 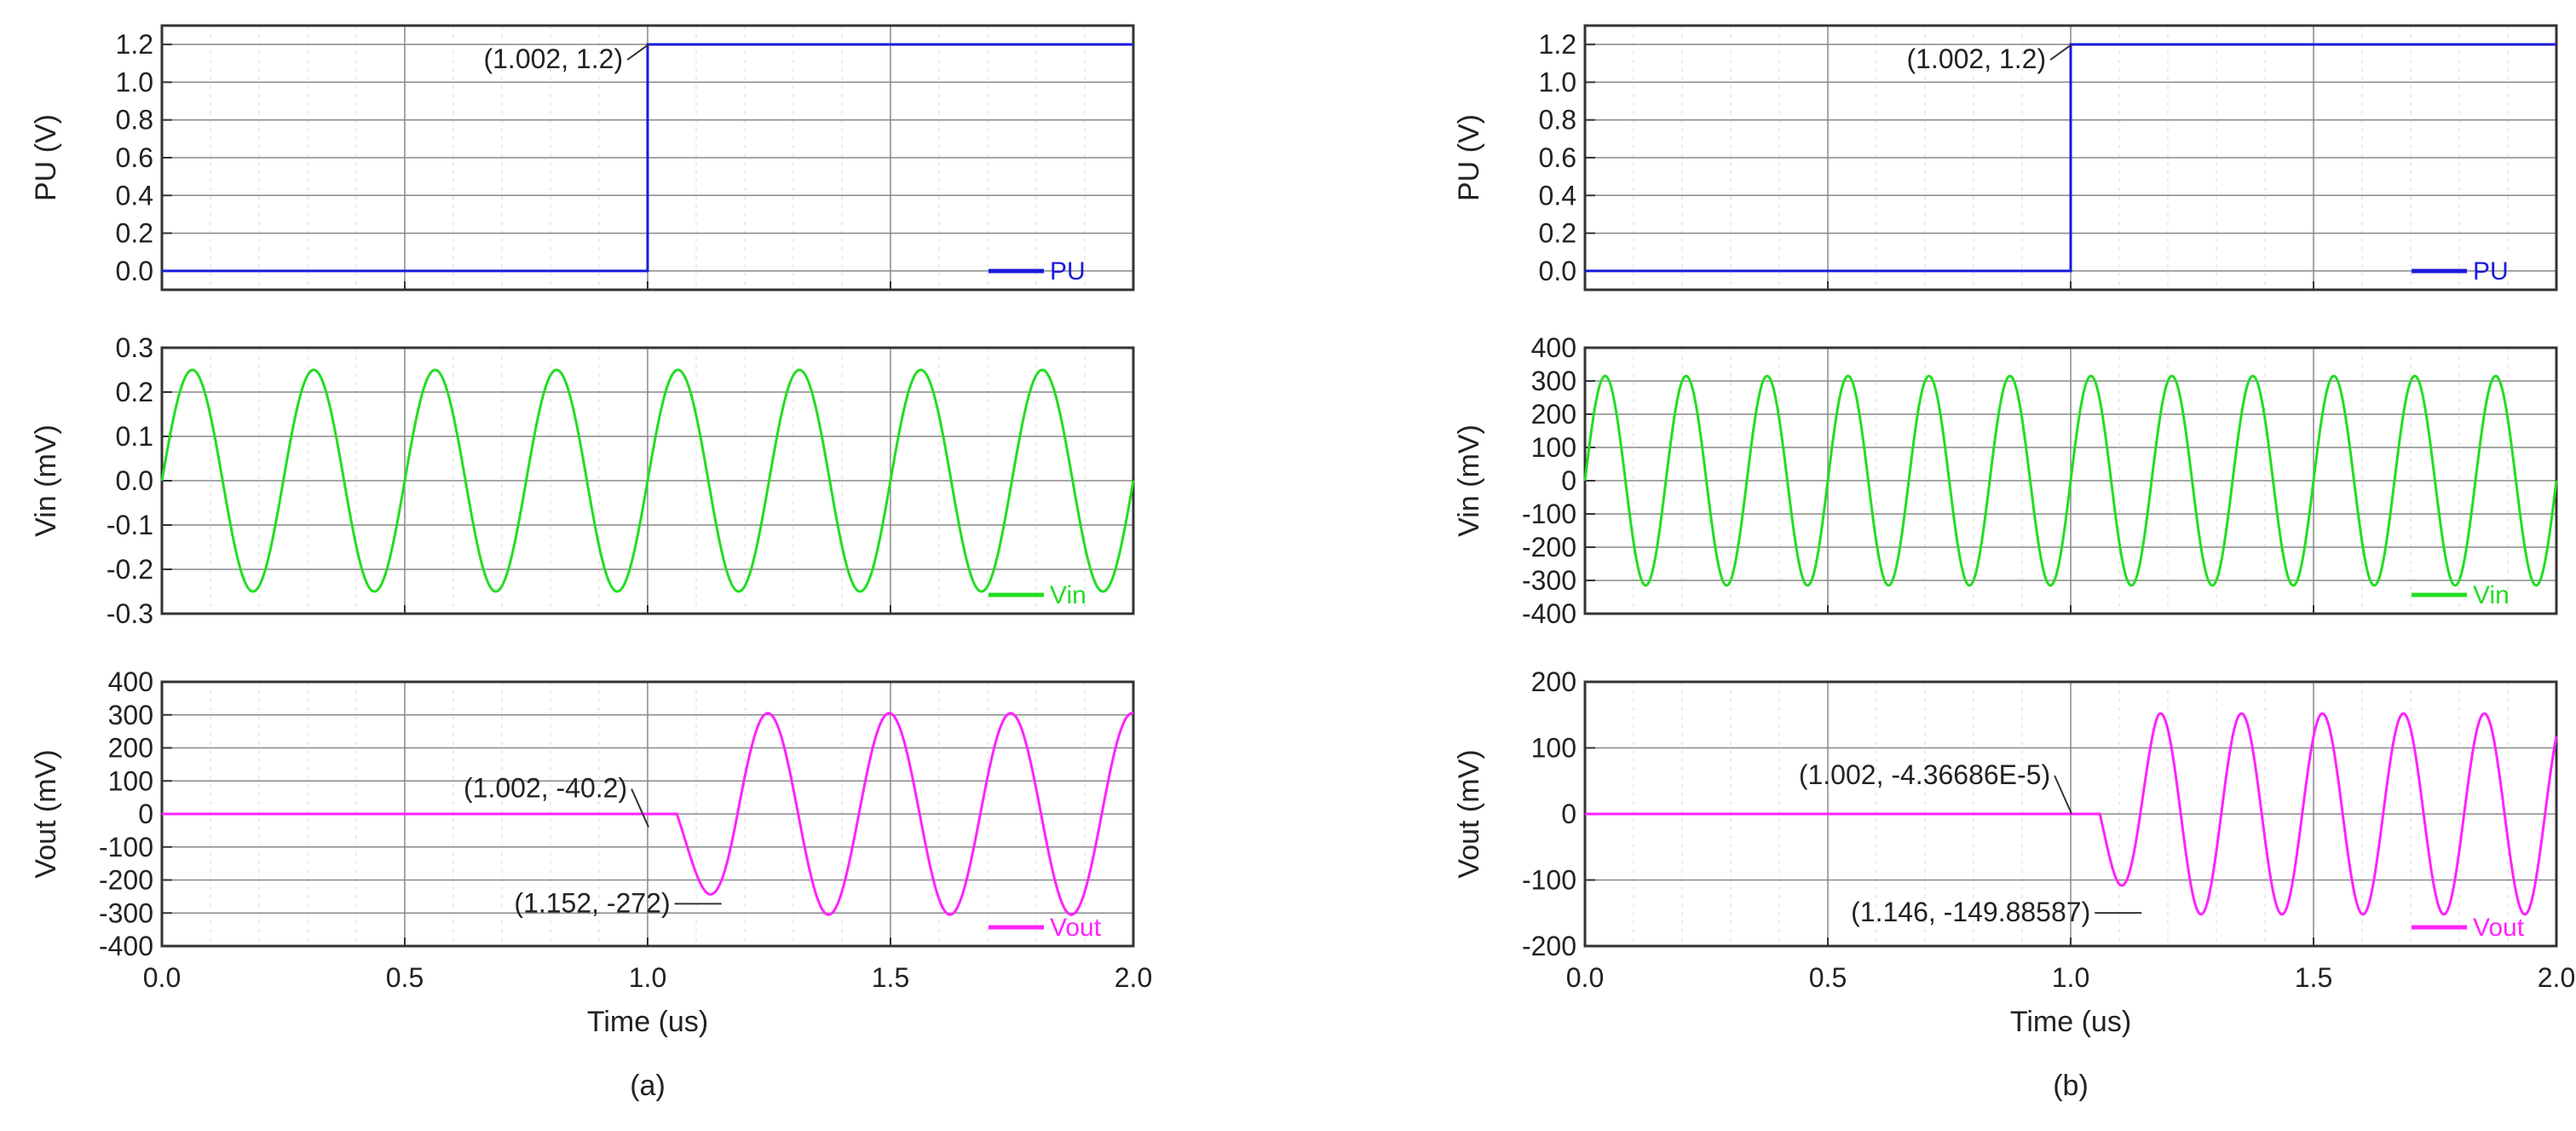 What do you see at coordinates (130, 614) in the screenshot?
I see `y-tick-label: -0.3` at bounding box center [130, 614].